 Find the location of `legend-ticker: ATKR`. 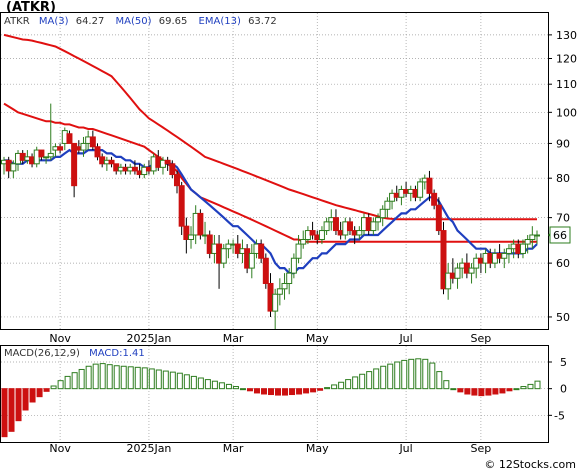

legend-ticker: ATKR is located at coordinates (17, 21).